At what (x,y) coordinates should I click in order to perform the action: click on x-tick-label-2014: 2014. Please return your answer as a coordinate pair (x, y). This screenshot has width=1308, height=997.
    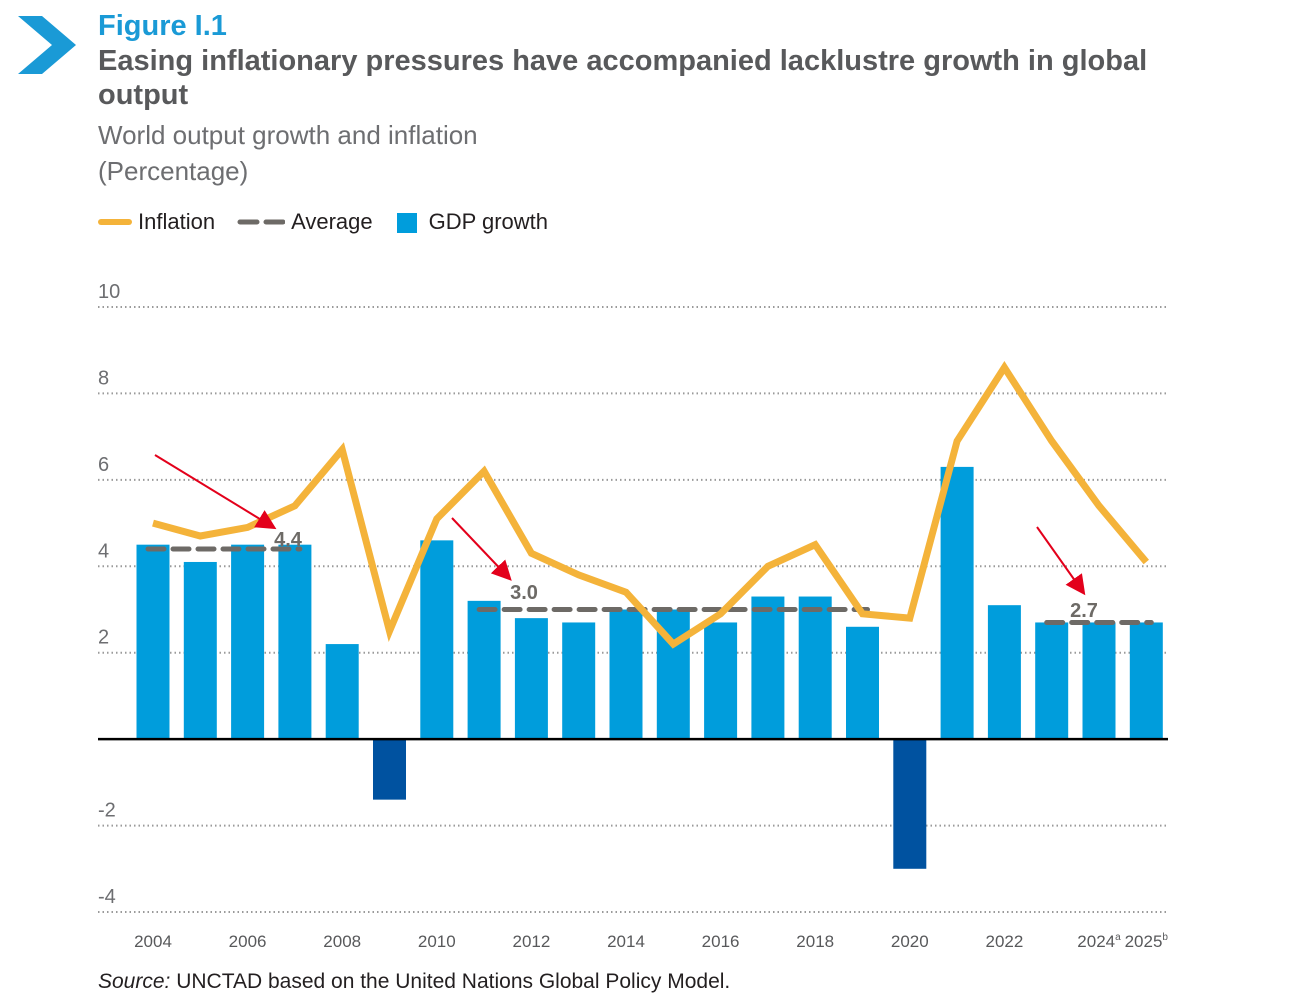
    Looking at the image, I should click on (626, 941).